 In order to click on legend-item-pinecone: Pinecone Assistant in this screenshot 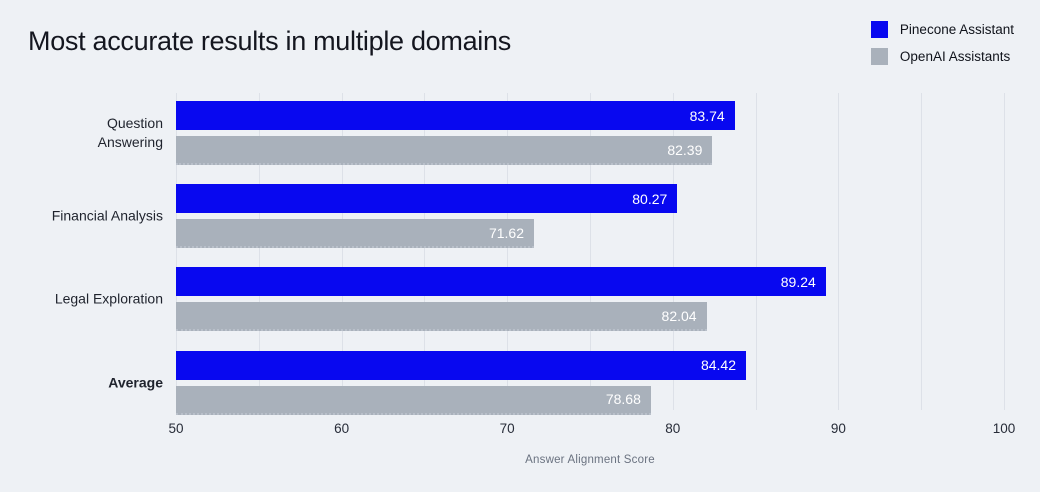, I will do `click(942, 29)`.